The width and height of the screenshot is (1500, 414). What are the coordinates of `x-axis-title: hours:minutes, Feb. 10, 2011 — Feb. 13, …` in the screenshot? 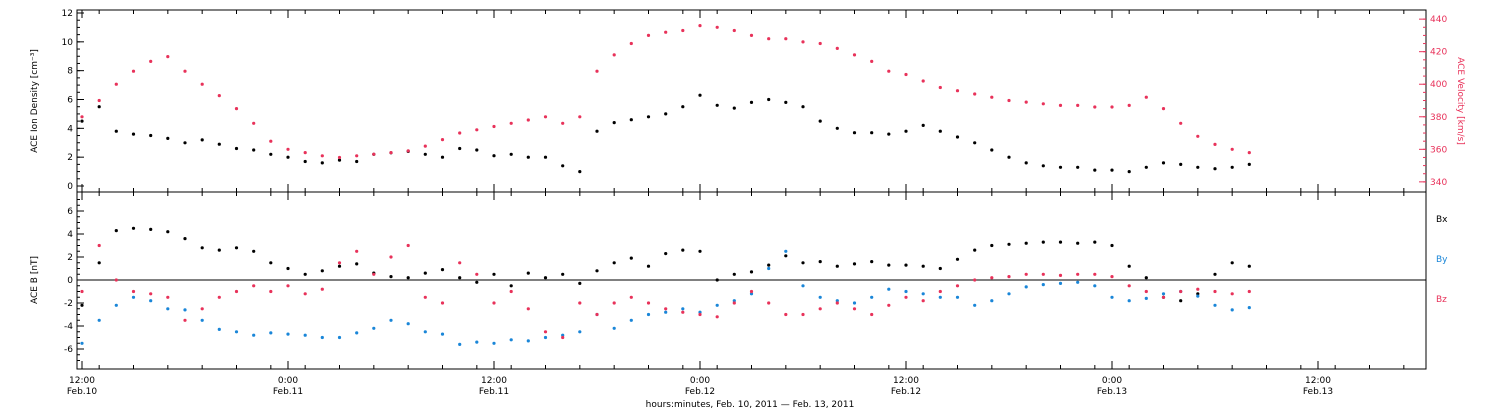 It's located at (750, 405).